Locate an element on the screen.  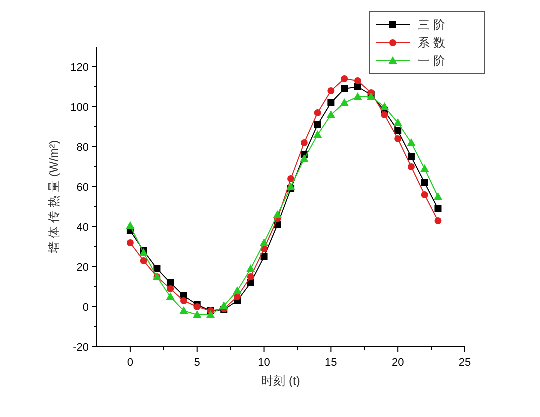
x-tick-label: 25 is located at coordinates (465, 363).